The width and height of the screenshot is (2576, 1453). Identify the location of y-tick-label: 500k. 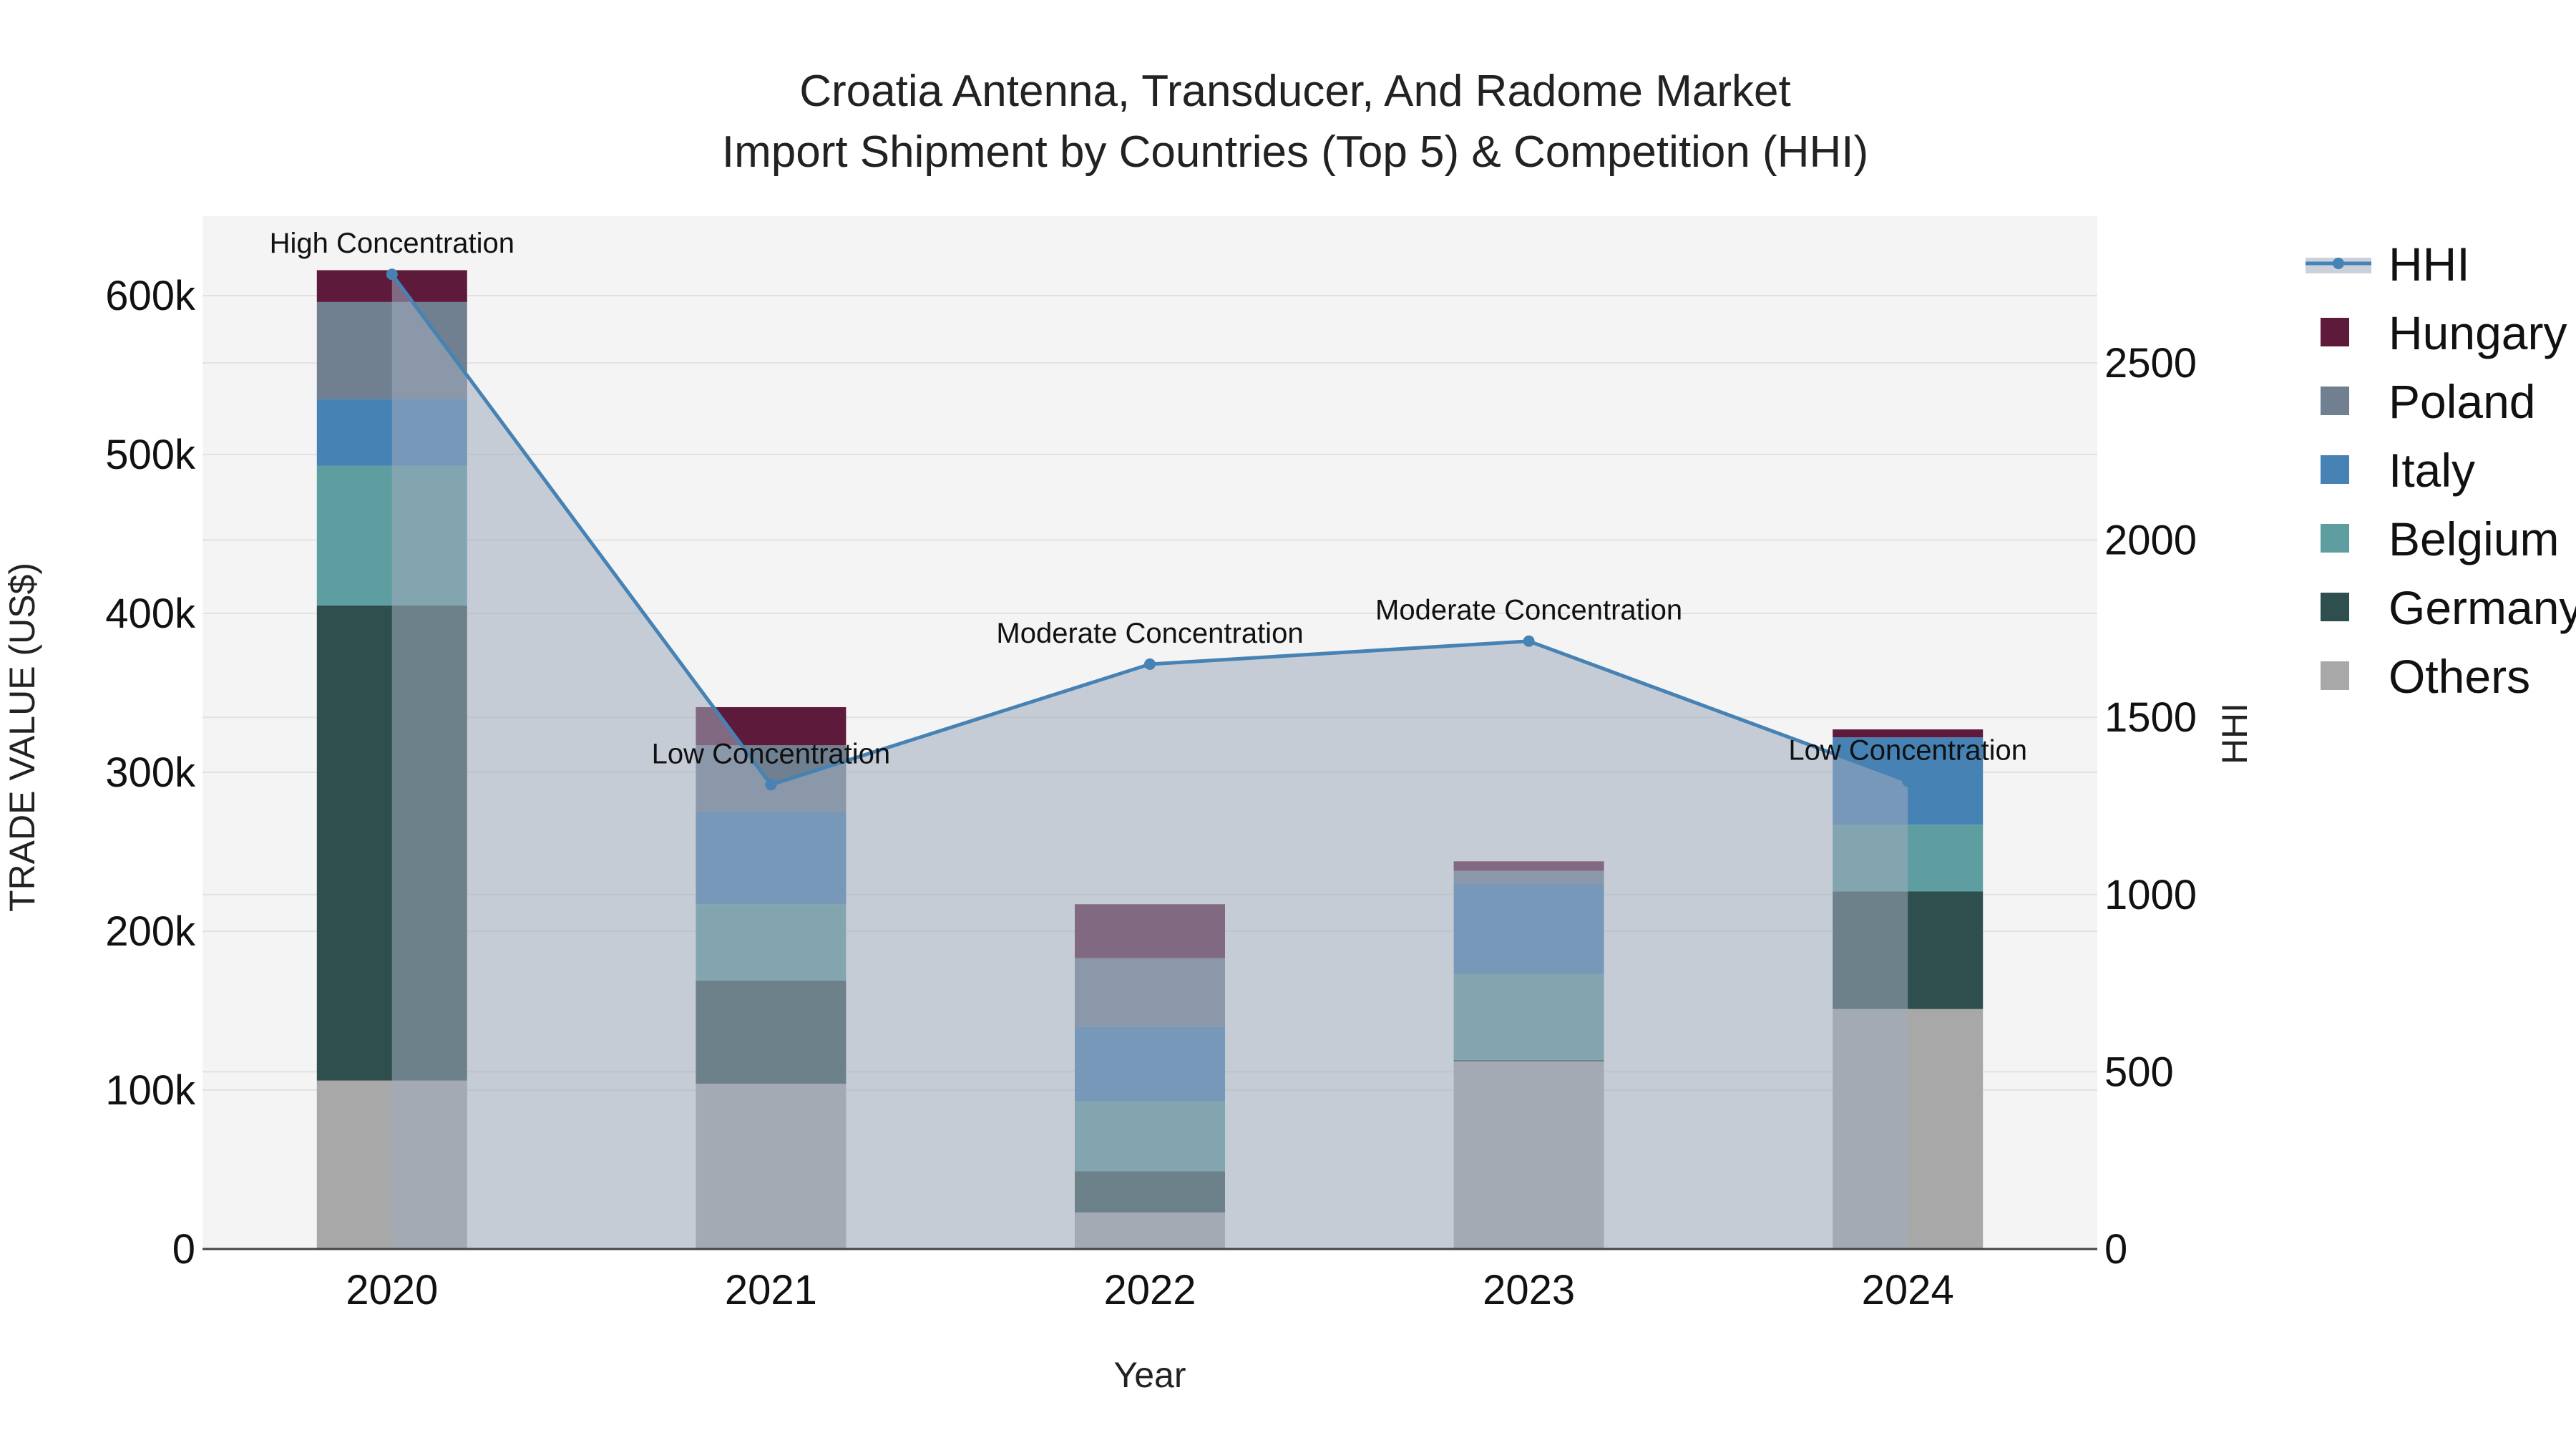
(150, 455).